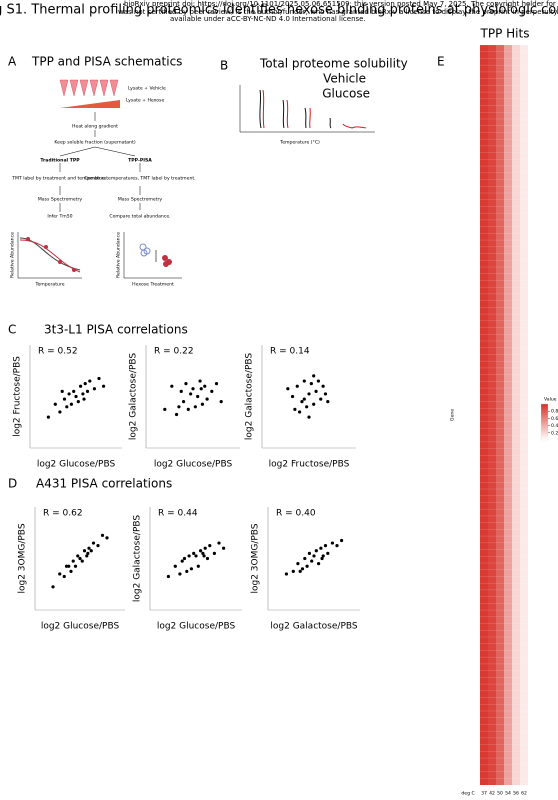 Image resolution: width=558 pixels, height=800 pixels. Describe the element at coordinates (554, 426) in the screenshot. I see `legend-tick-label: 0.4` at that location.